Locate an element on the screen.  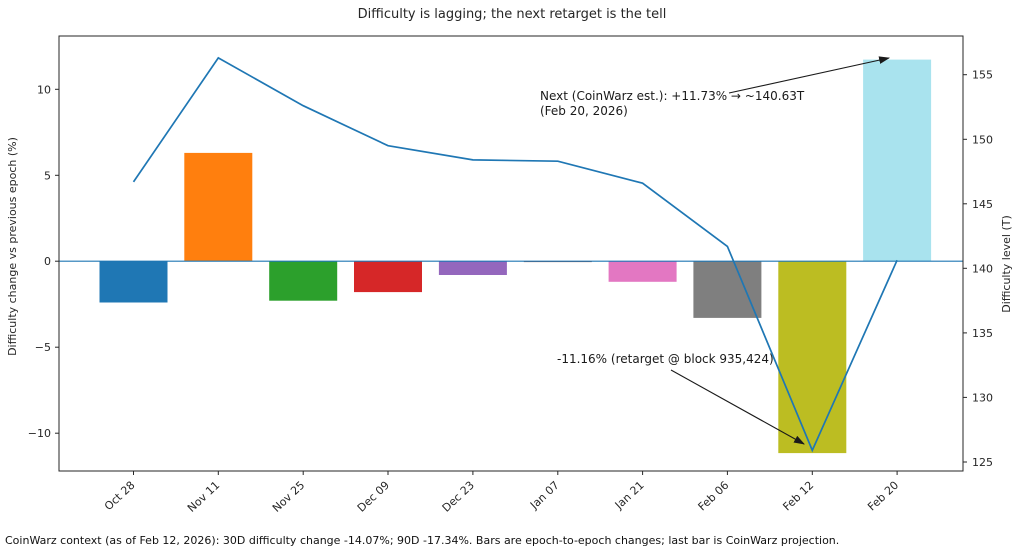
xtick-label-dec-09: Dec 09 is located at coordinates (373, 497).